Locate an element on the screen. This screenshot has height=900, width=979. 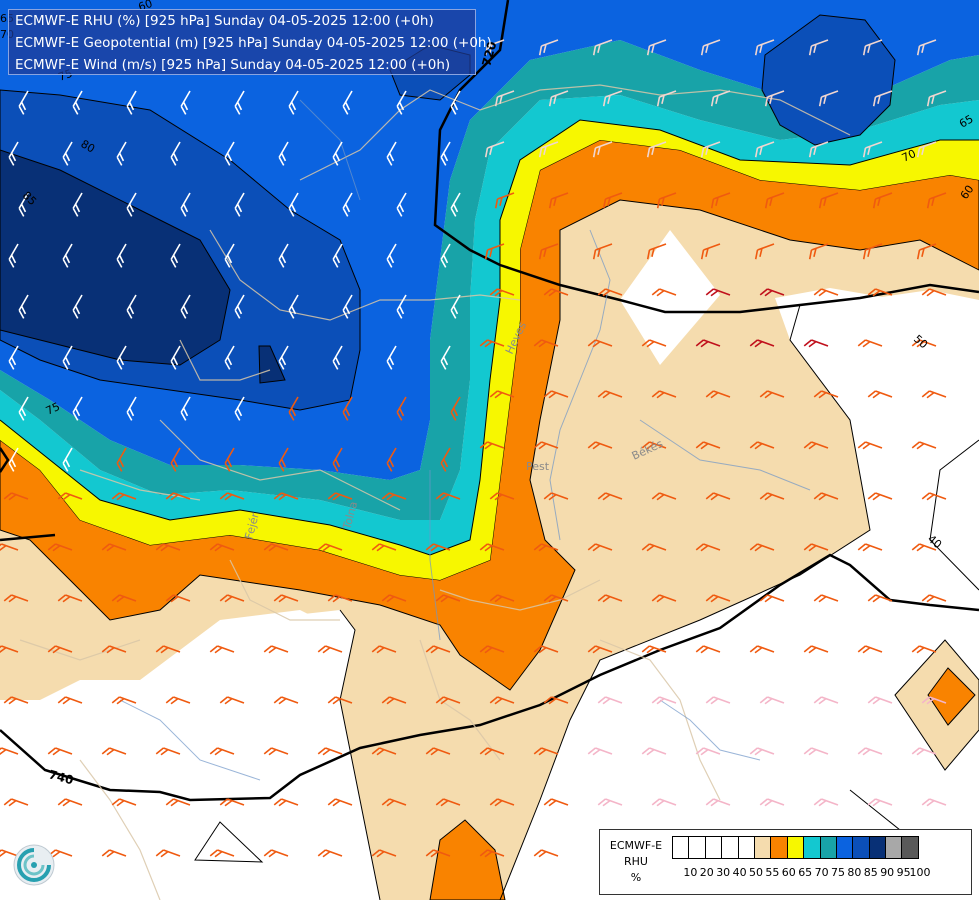
geo-label-720: 720 is located at coordinates (489, 54).